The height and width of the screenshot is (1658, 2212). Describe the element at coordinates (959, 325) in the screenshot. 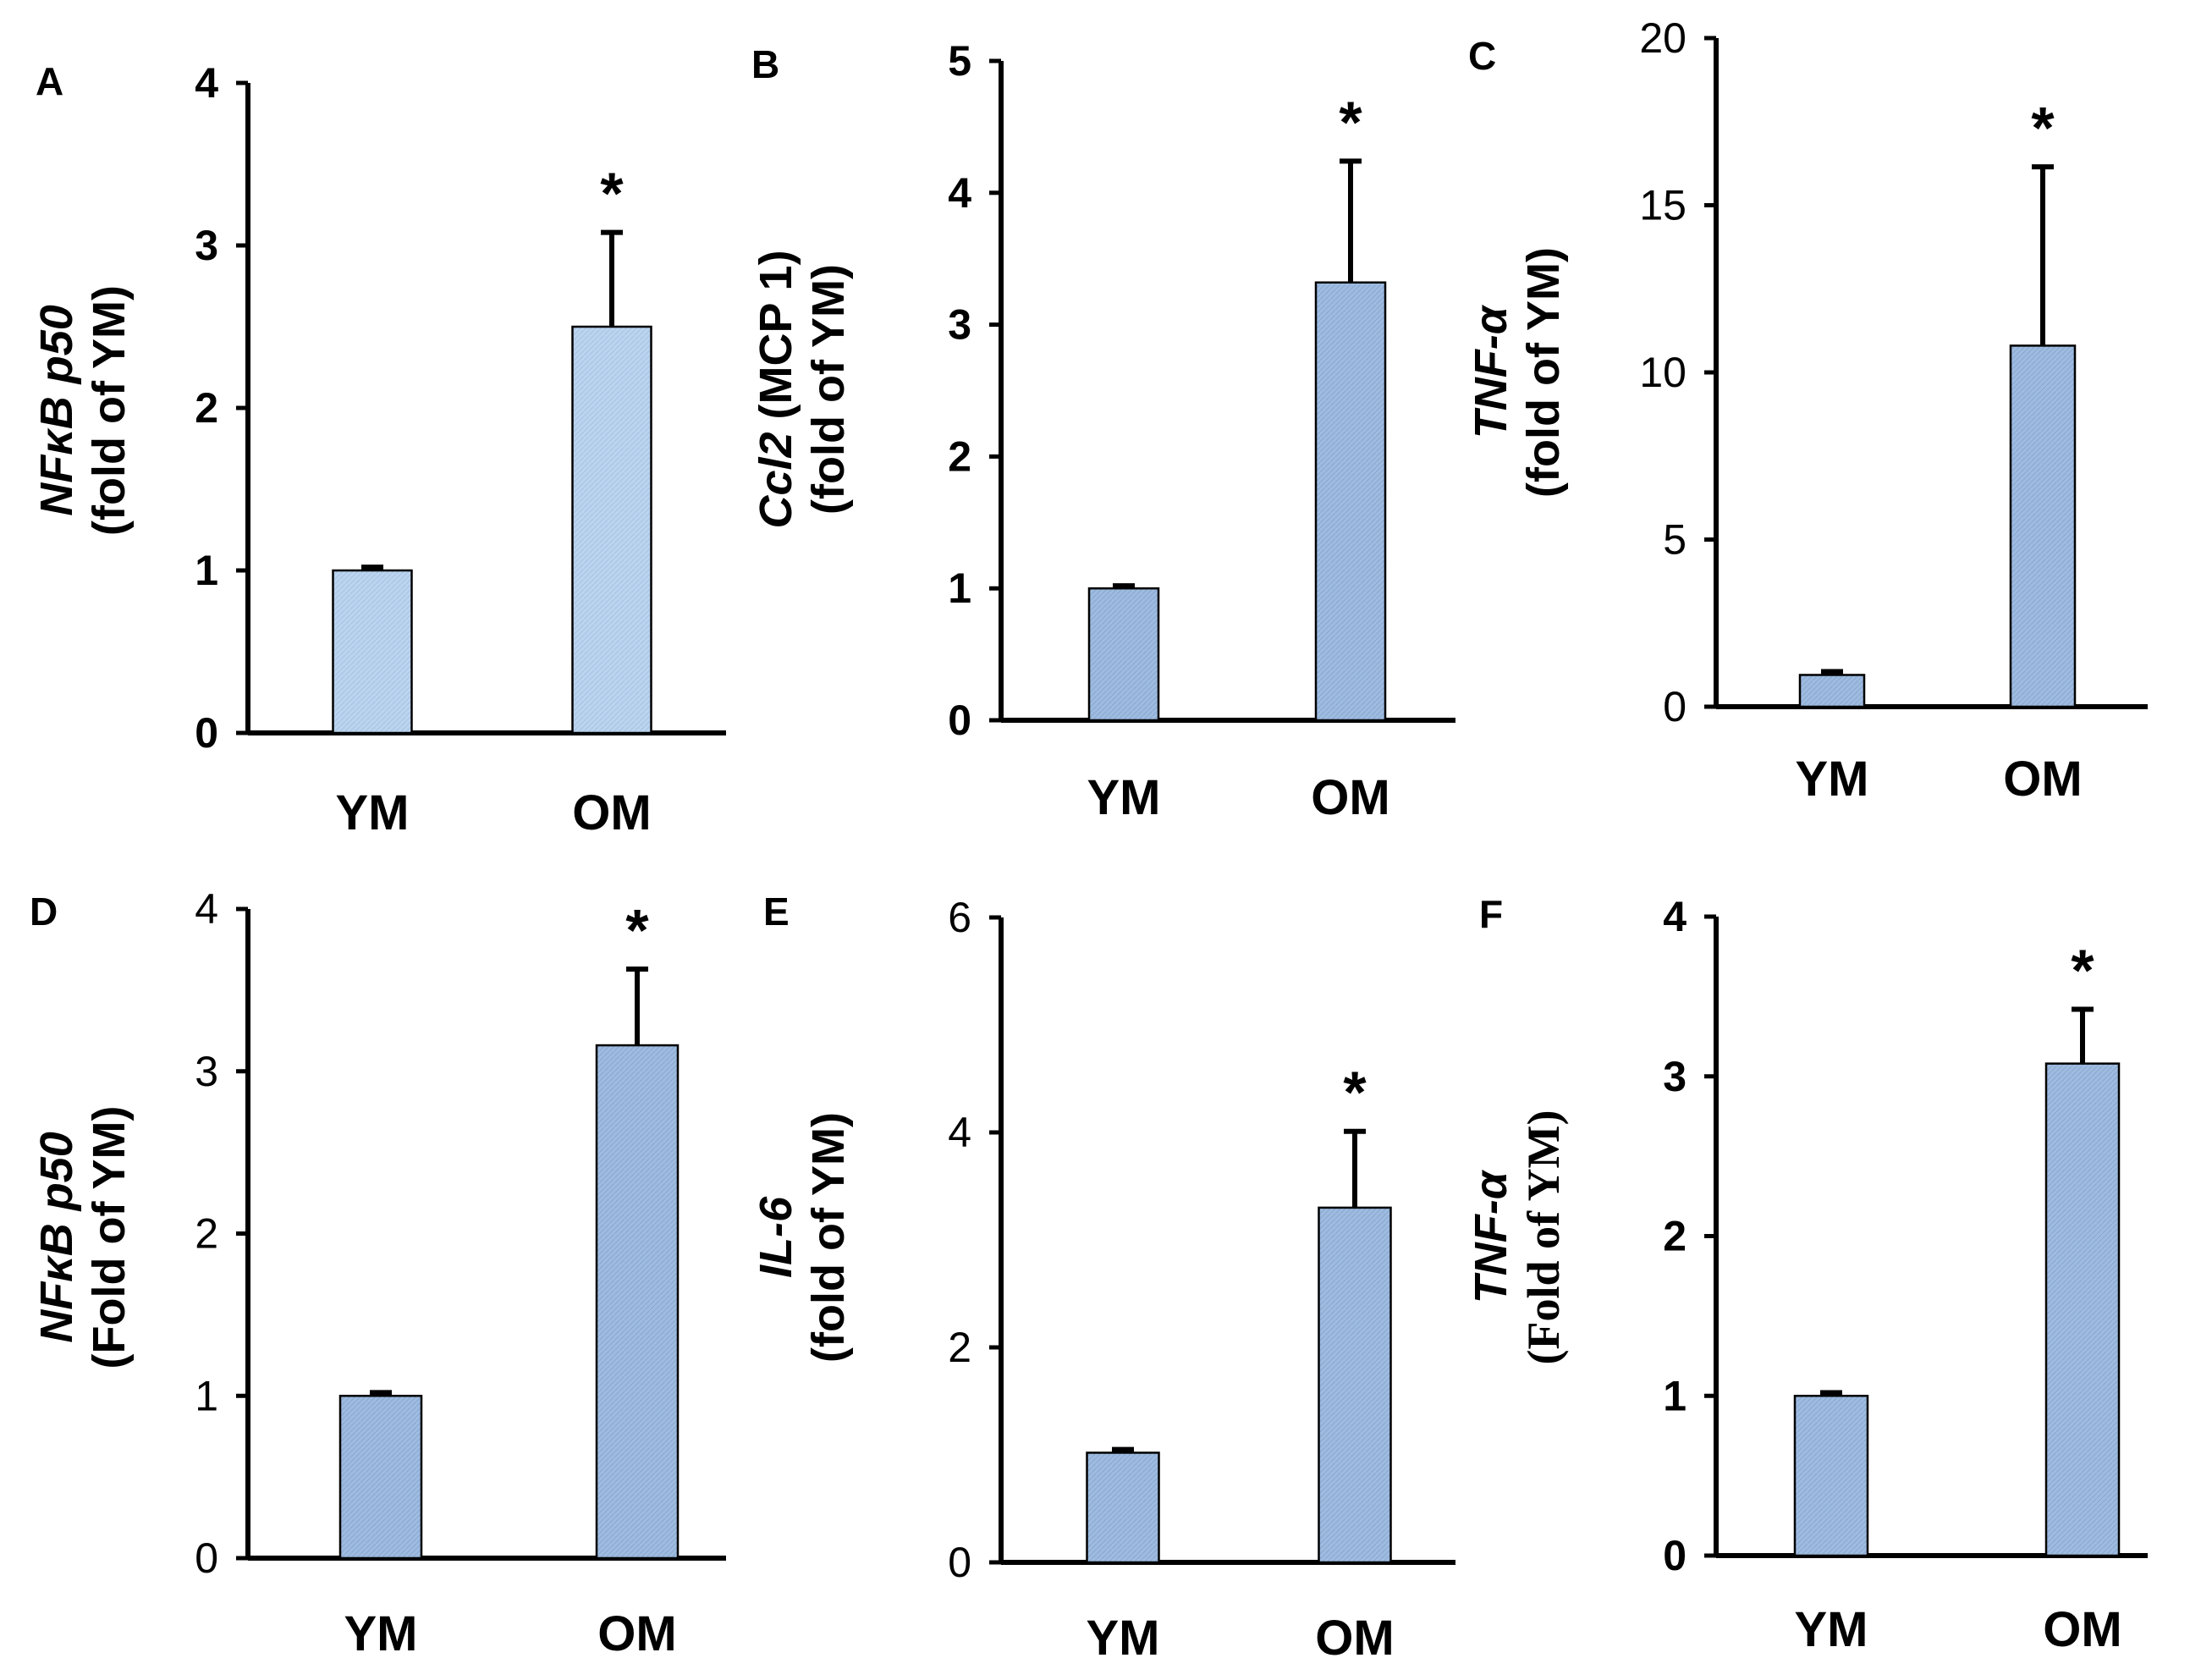

I see `panel-b-y-tick-label: 3` at that location.